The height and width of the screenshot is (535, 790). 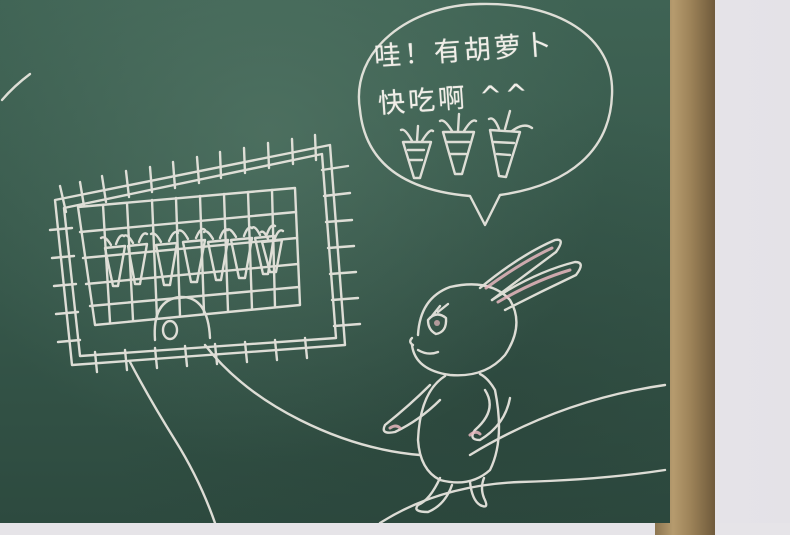 I want to click on eye-pupil, so click(x=437, y=323).